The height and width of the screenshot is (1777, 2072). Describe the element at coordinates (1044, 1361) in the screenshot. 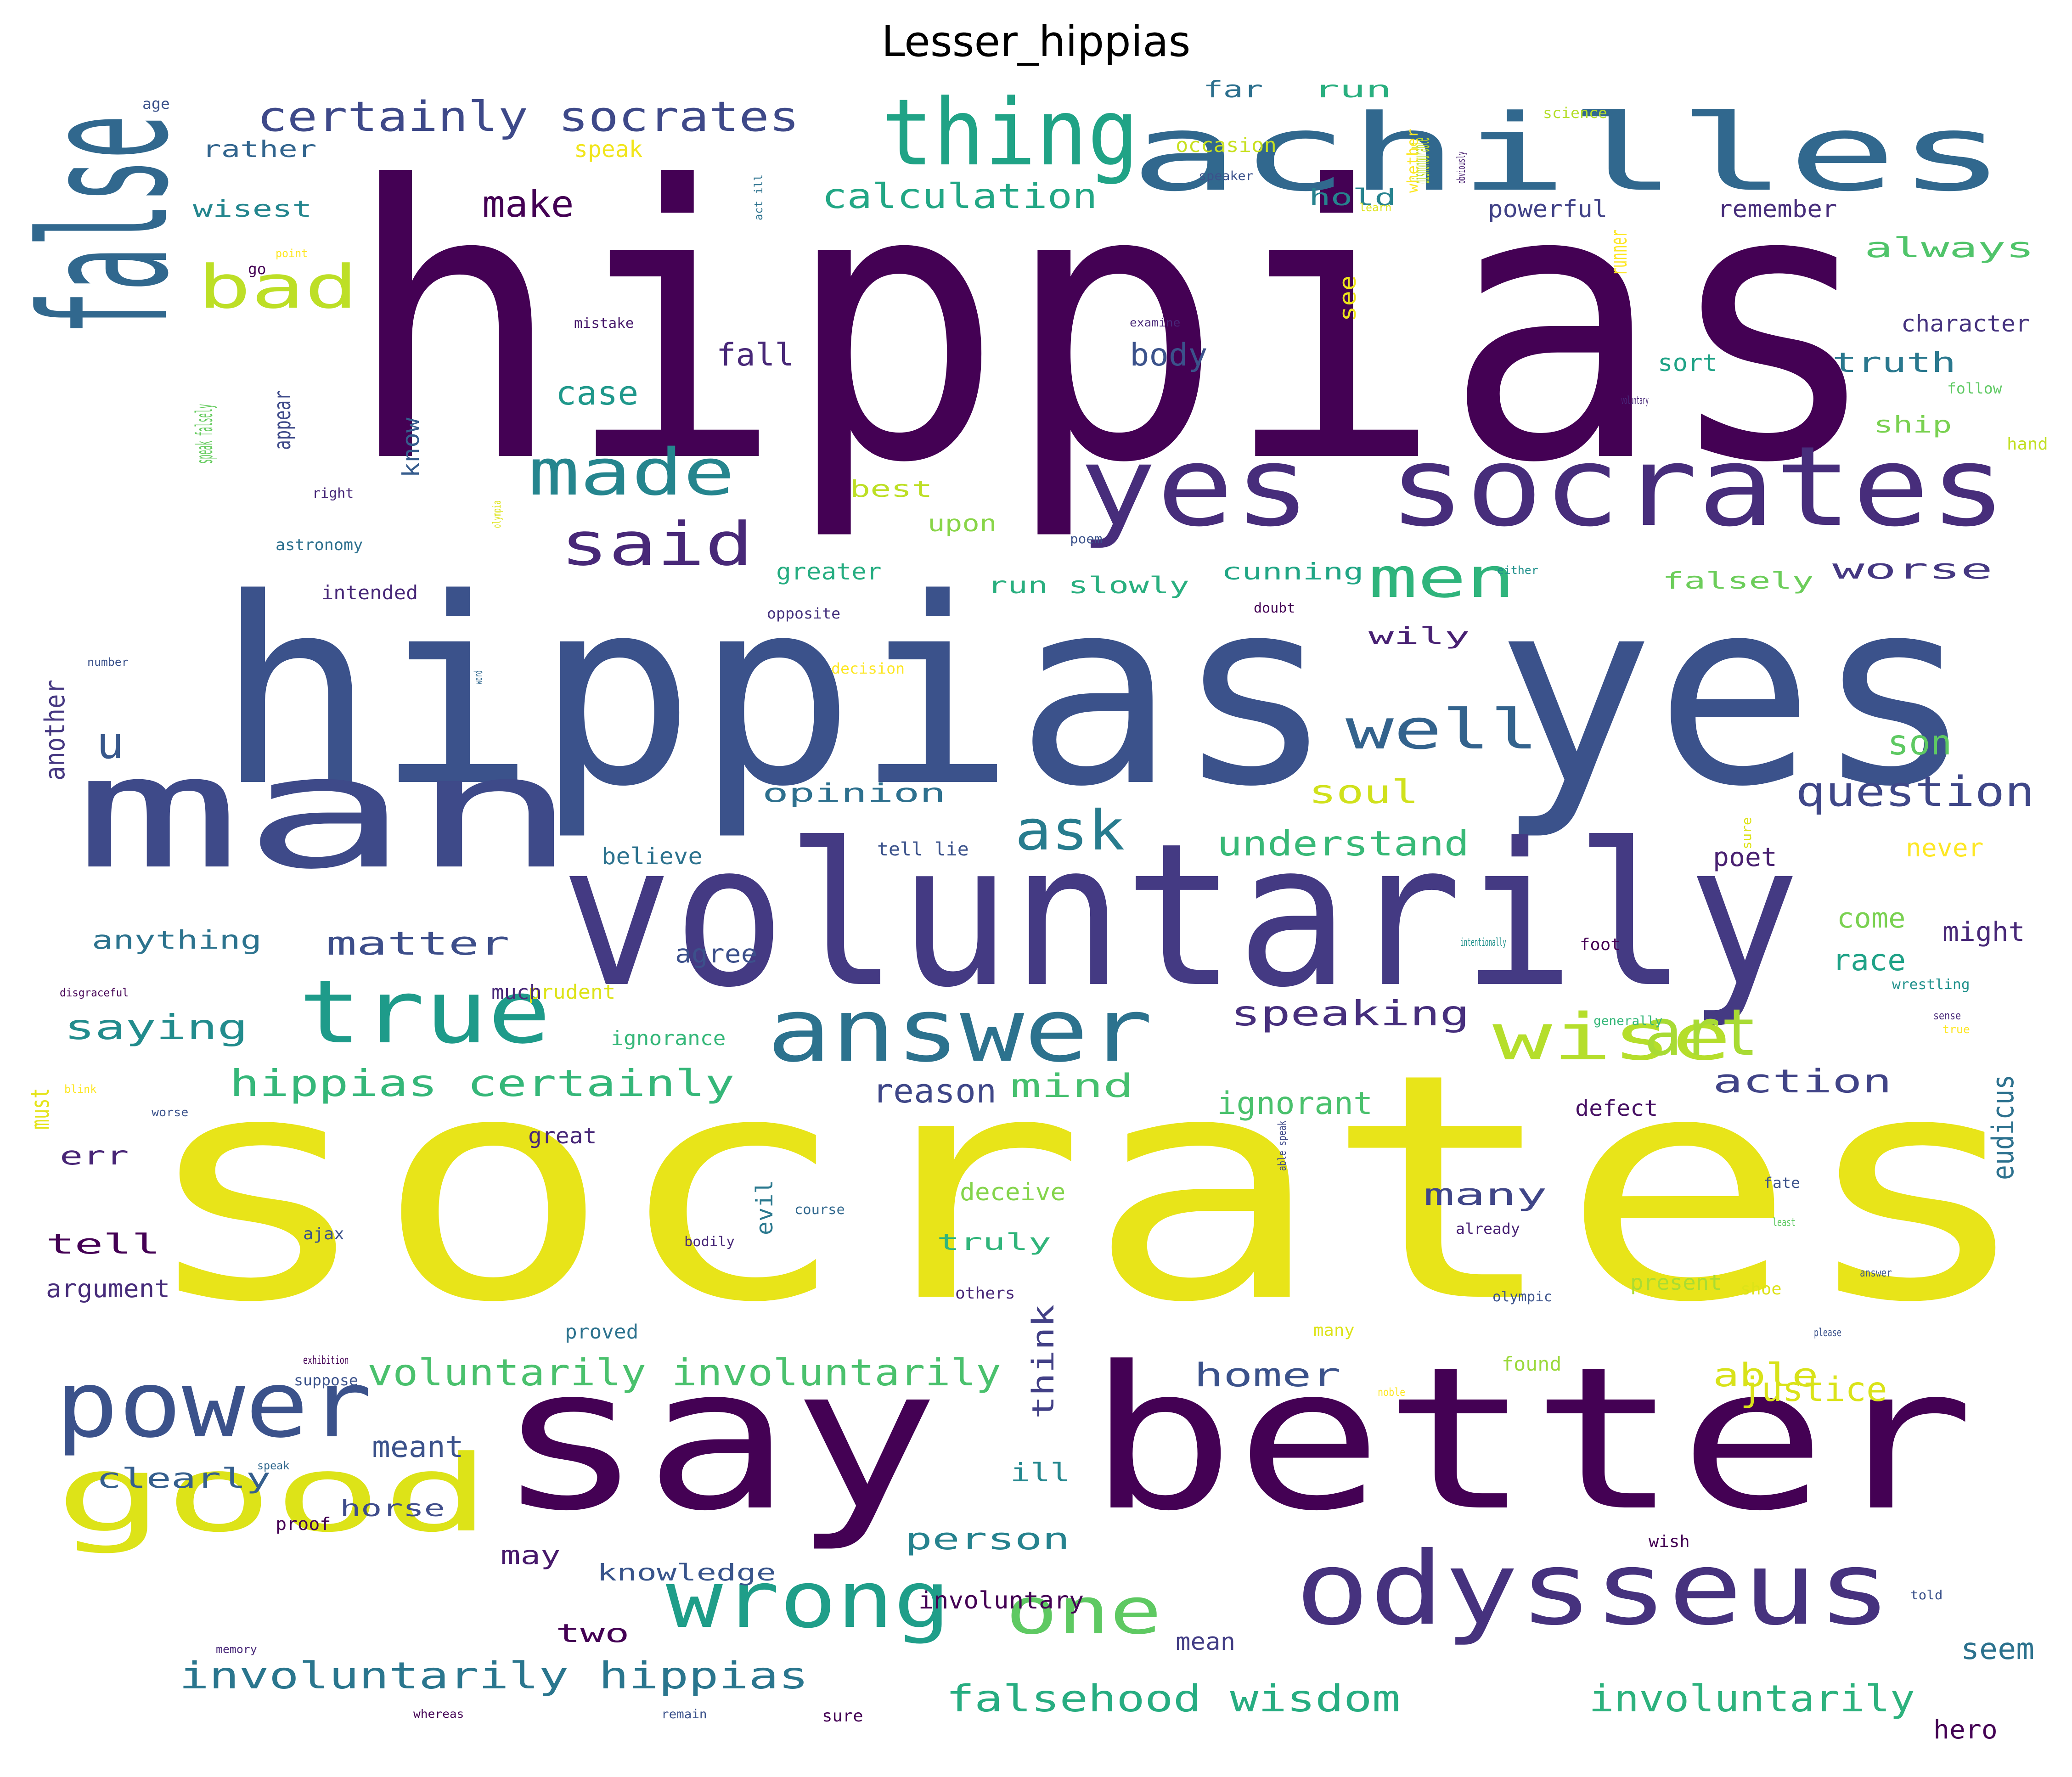

I see `word-cloud-word: think` at that location.